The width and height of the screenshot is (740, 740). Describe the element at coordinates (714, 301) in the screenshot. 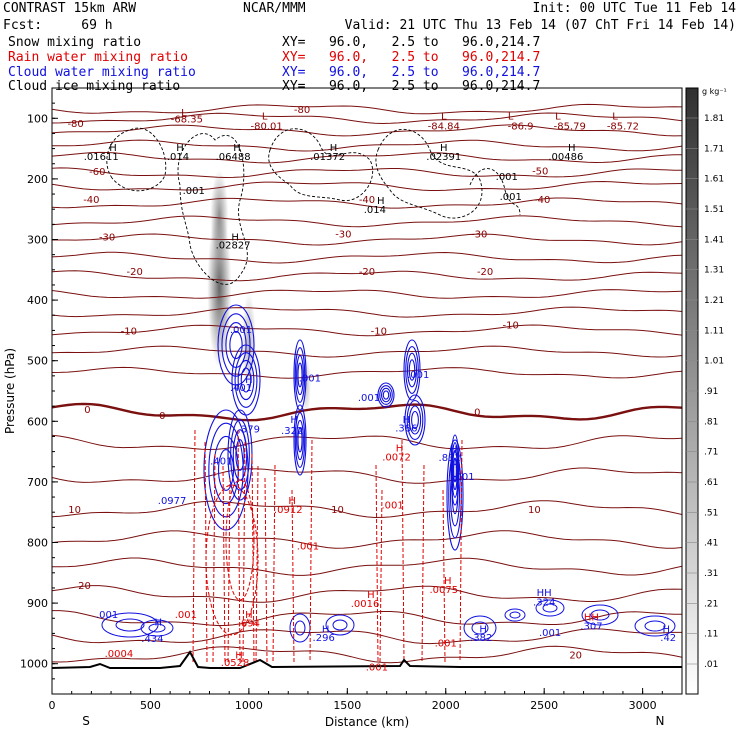

I see `colorbar-label: 1.21` at that location.